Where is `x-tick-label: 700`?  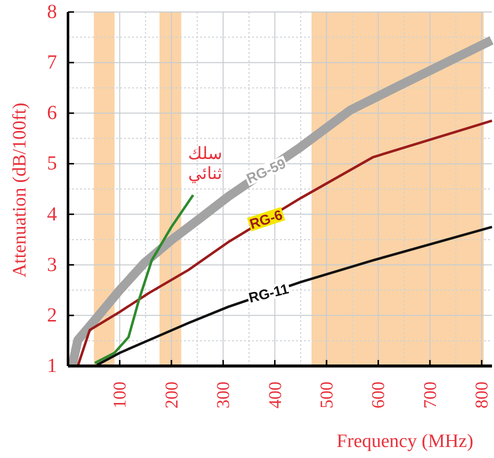
x-tick-label: 700 is located at coordinates (430, 395).